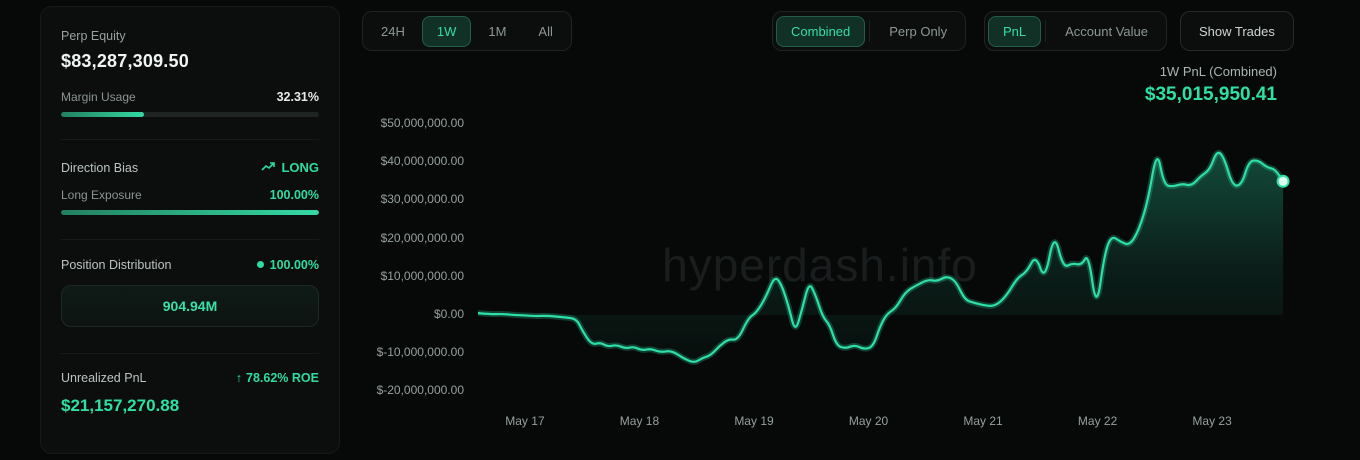 The height and width of the screenshot is (460, 1360). Describe the element at coordinates (754, 421) in the screenshot. I see `x-tick-label: May 19` at that location.